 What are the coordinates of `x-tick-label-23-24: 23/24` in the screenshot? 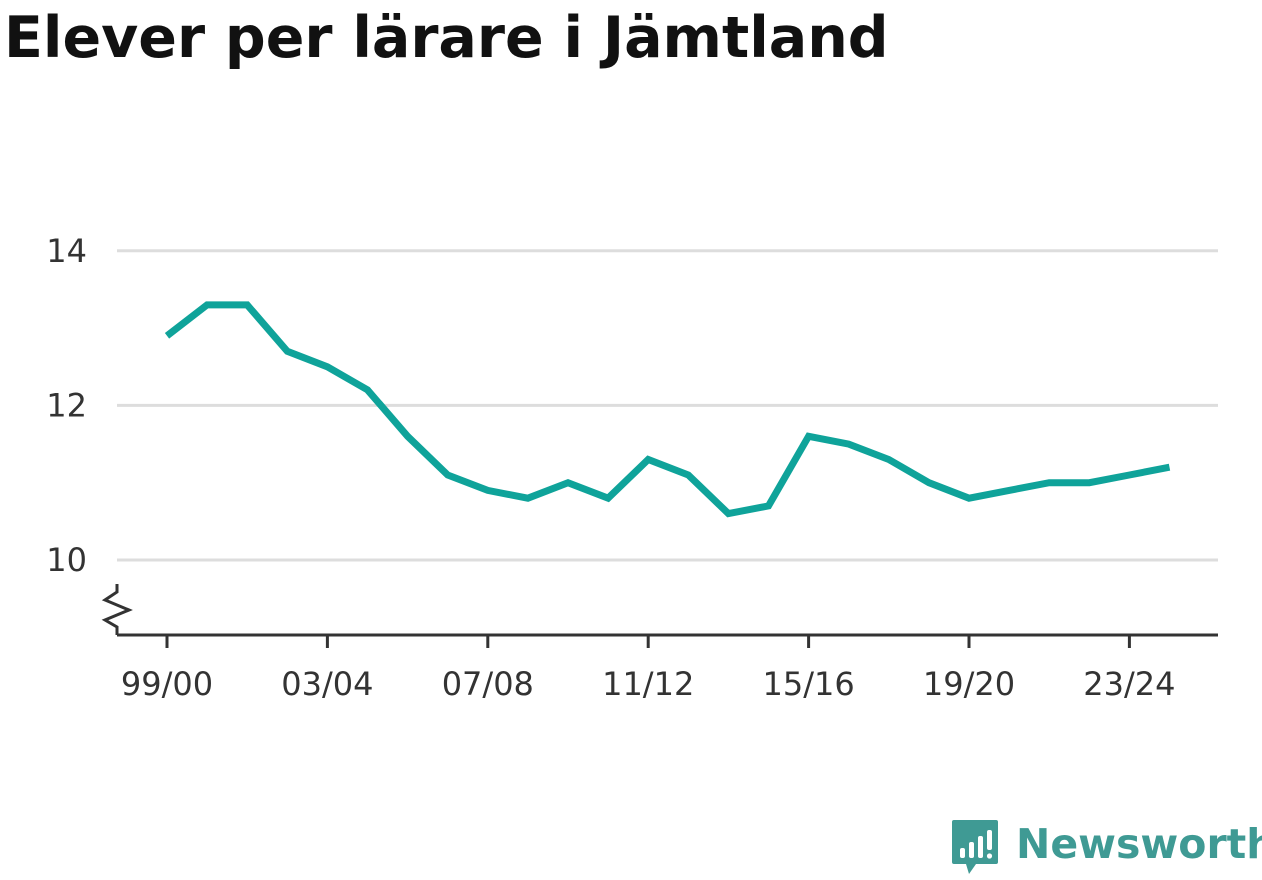 It's located at (1129, 684).